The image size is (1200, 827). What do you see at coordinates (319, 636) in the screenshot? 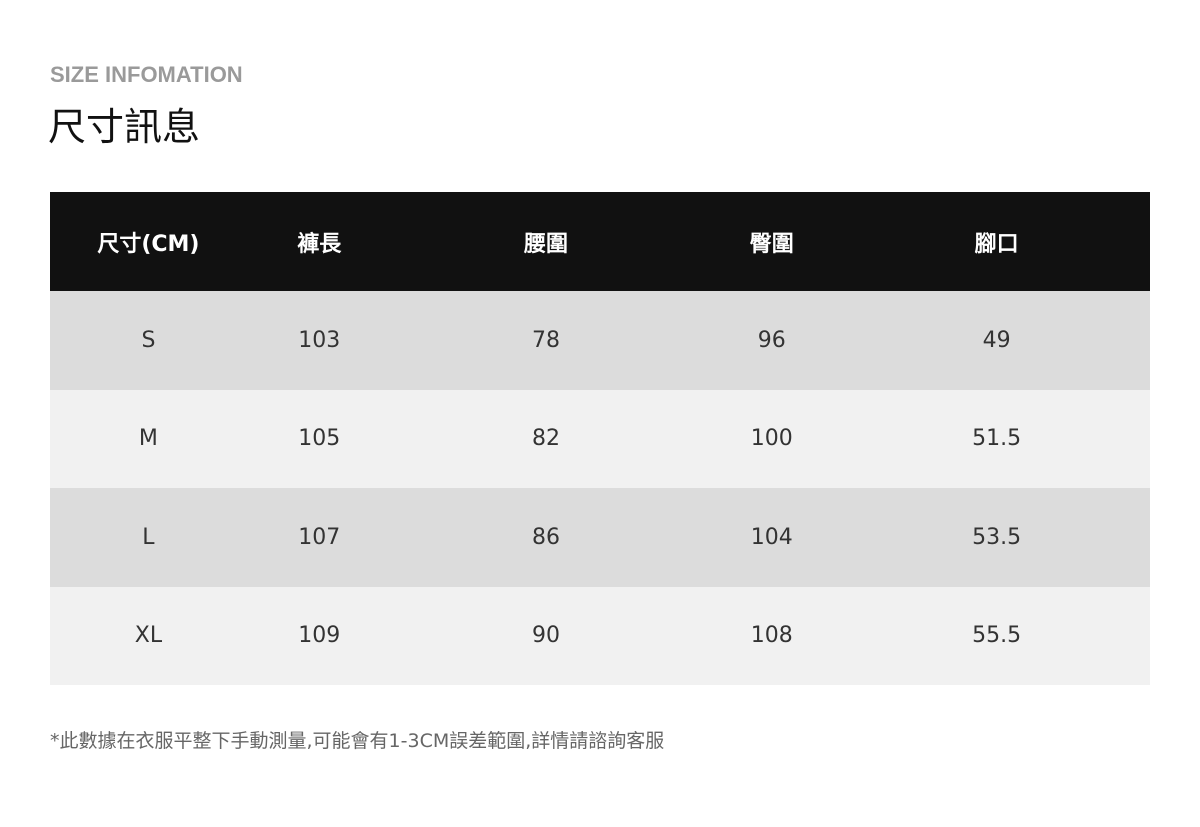
I see `cell-length: 109` at bounding box center [319, 636].